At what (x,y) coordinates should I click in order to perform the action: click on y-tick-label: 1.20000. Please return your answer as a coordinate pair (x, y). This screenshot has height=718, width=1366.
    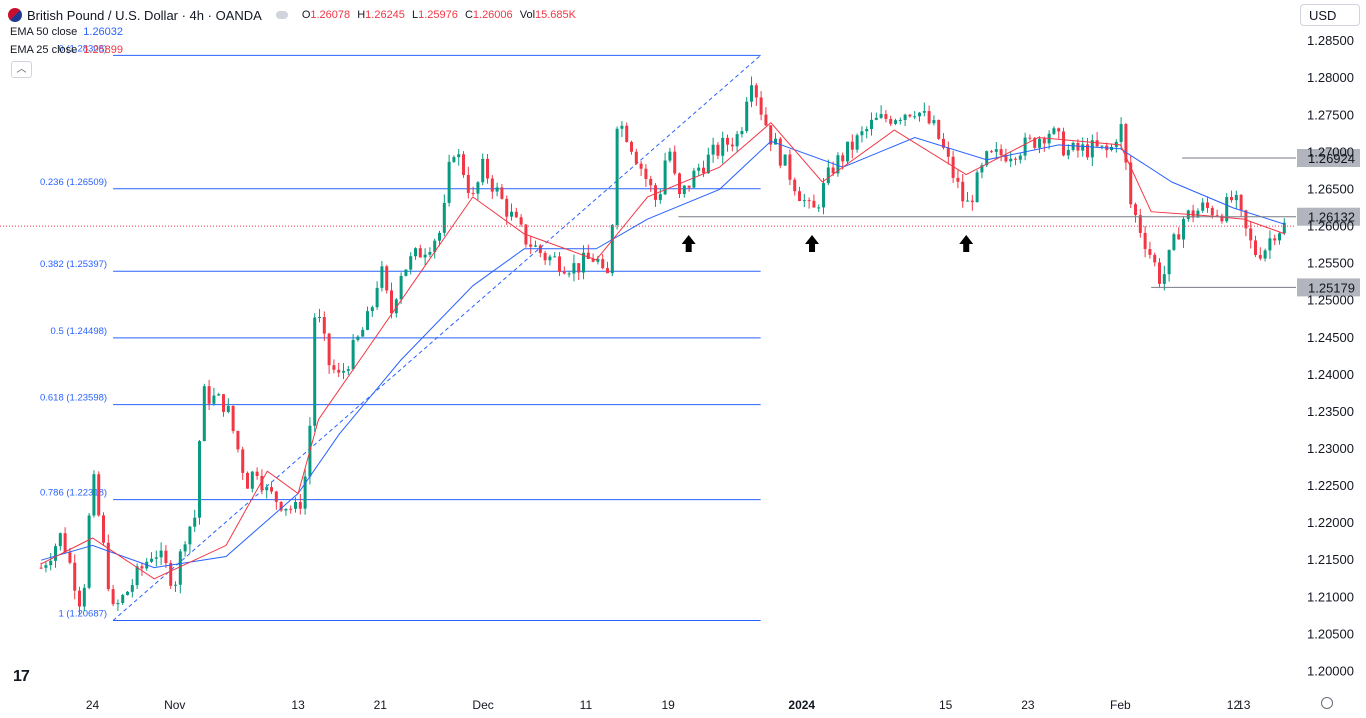
    Looking at the image, I should click on (1330, 670).